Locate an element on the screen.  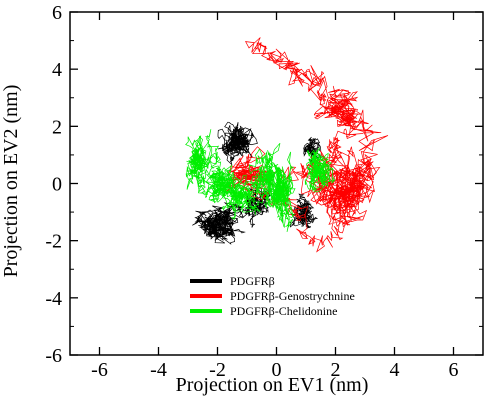
series-0-trajectory is located at coordinates (257, 183).